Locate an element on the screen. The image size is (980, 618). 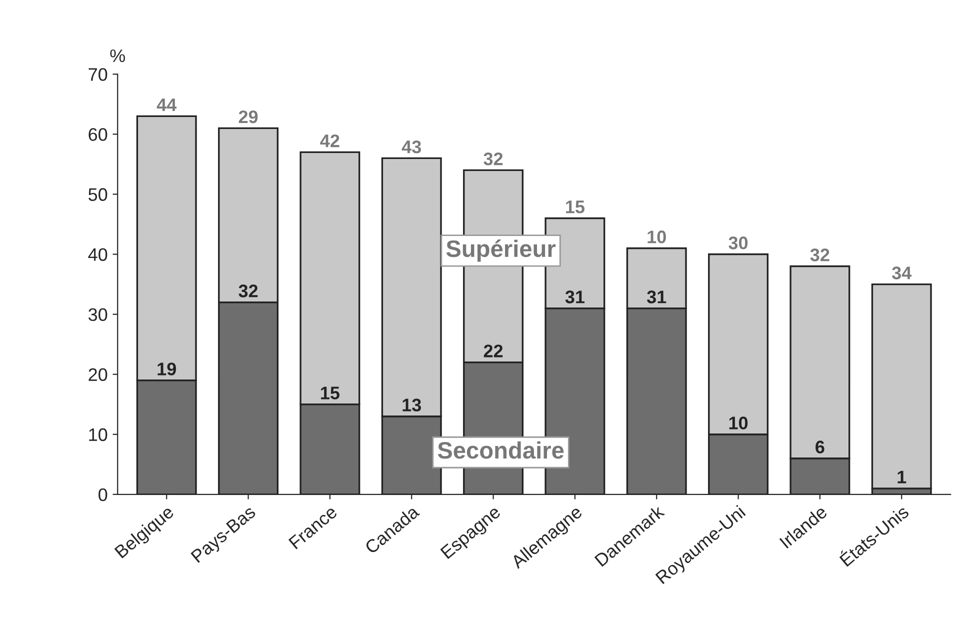
data-label: 22 is located at coordinates (493, 351).